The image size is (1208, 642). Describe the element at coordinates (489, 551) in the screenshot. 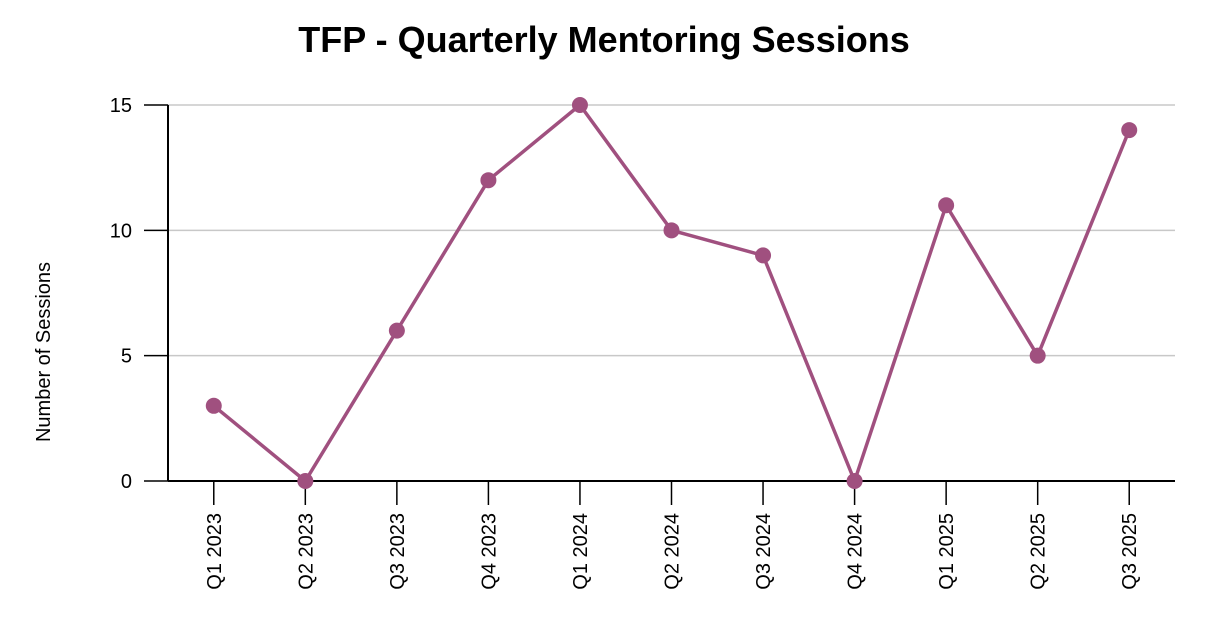

I see `x-tick-label: Q4 2023` at that location.